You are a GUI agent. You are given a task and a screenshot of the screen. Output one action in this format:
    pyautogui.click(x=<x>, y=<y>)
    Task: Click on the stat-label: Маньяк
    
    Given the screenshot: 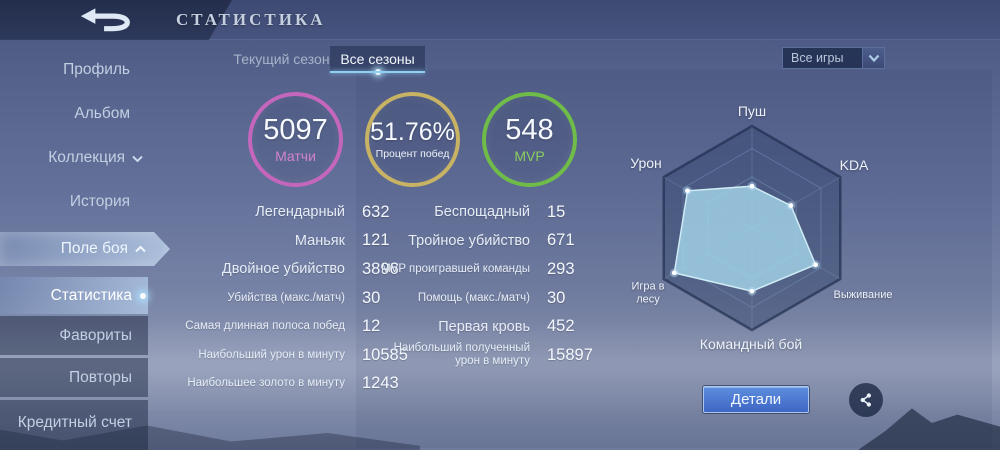 What is the action you would take?
    pyautogui.click(x=319, y=240)
    